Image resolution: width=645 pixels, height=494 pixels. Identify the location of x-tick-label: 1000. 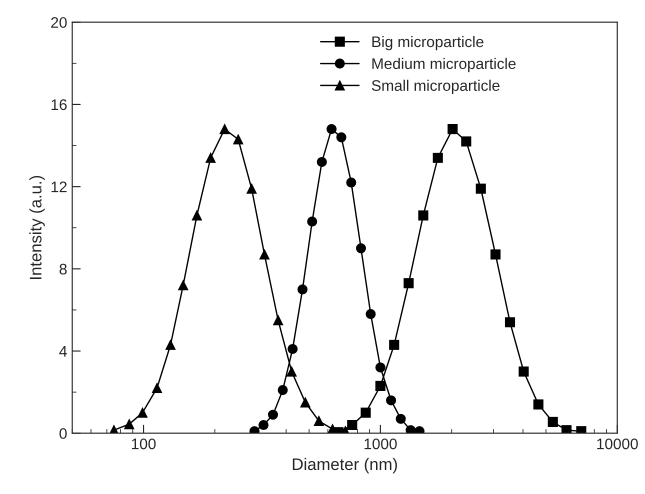
(380, 444).